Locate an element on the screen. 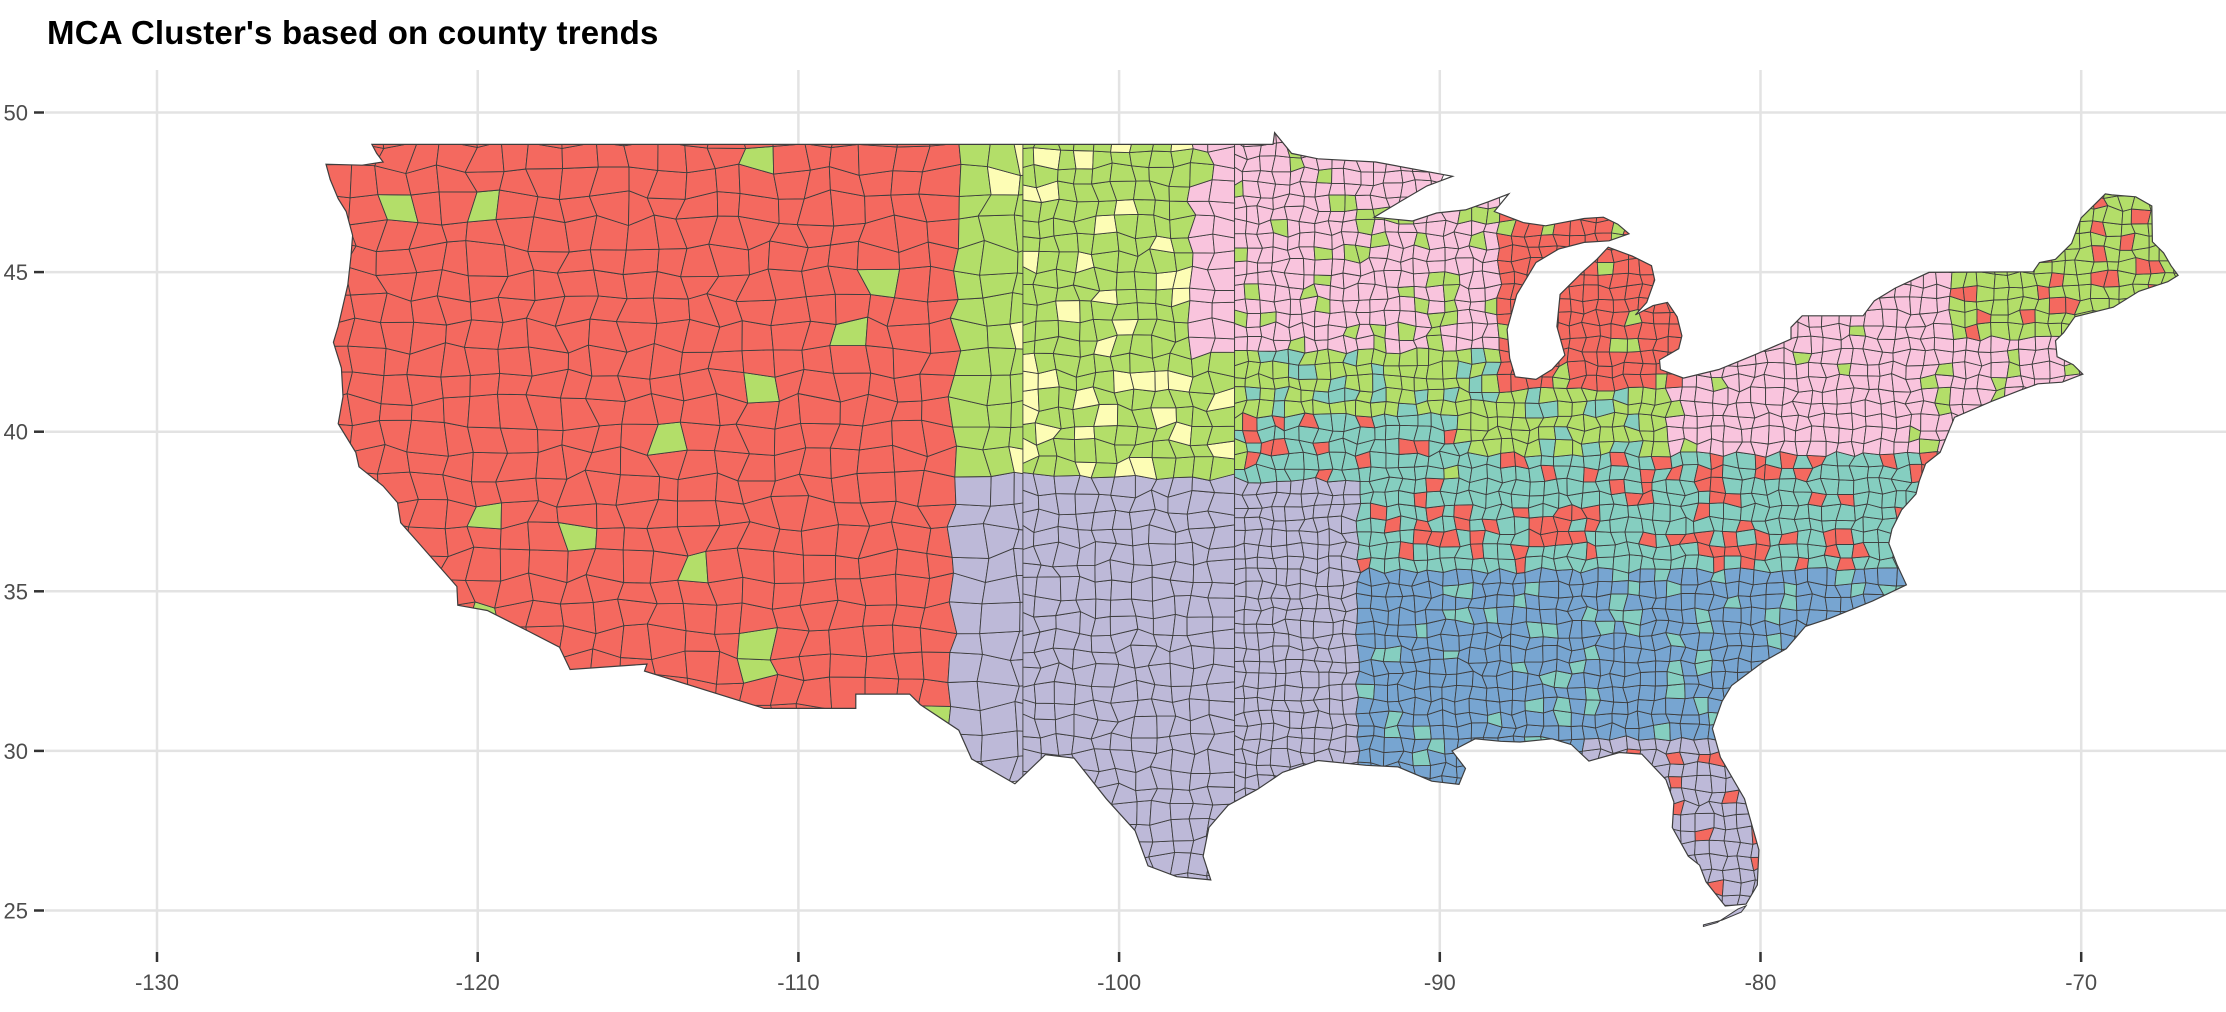 Image resolution: width=2226 pixels, height=1012 pixels. x-tick-label: -120 is located at coordinates (478, 982).